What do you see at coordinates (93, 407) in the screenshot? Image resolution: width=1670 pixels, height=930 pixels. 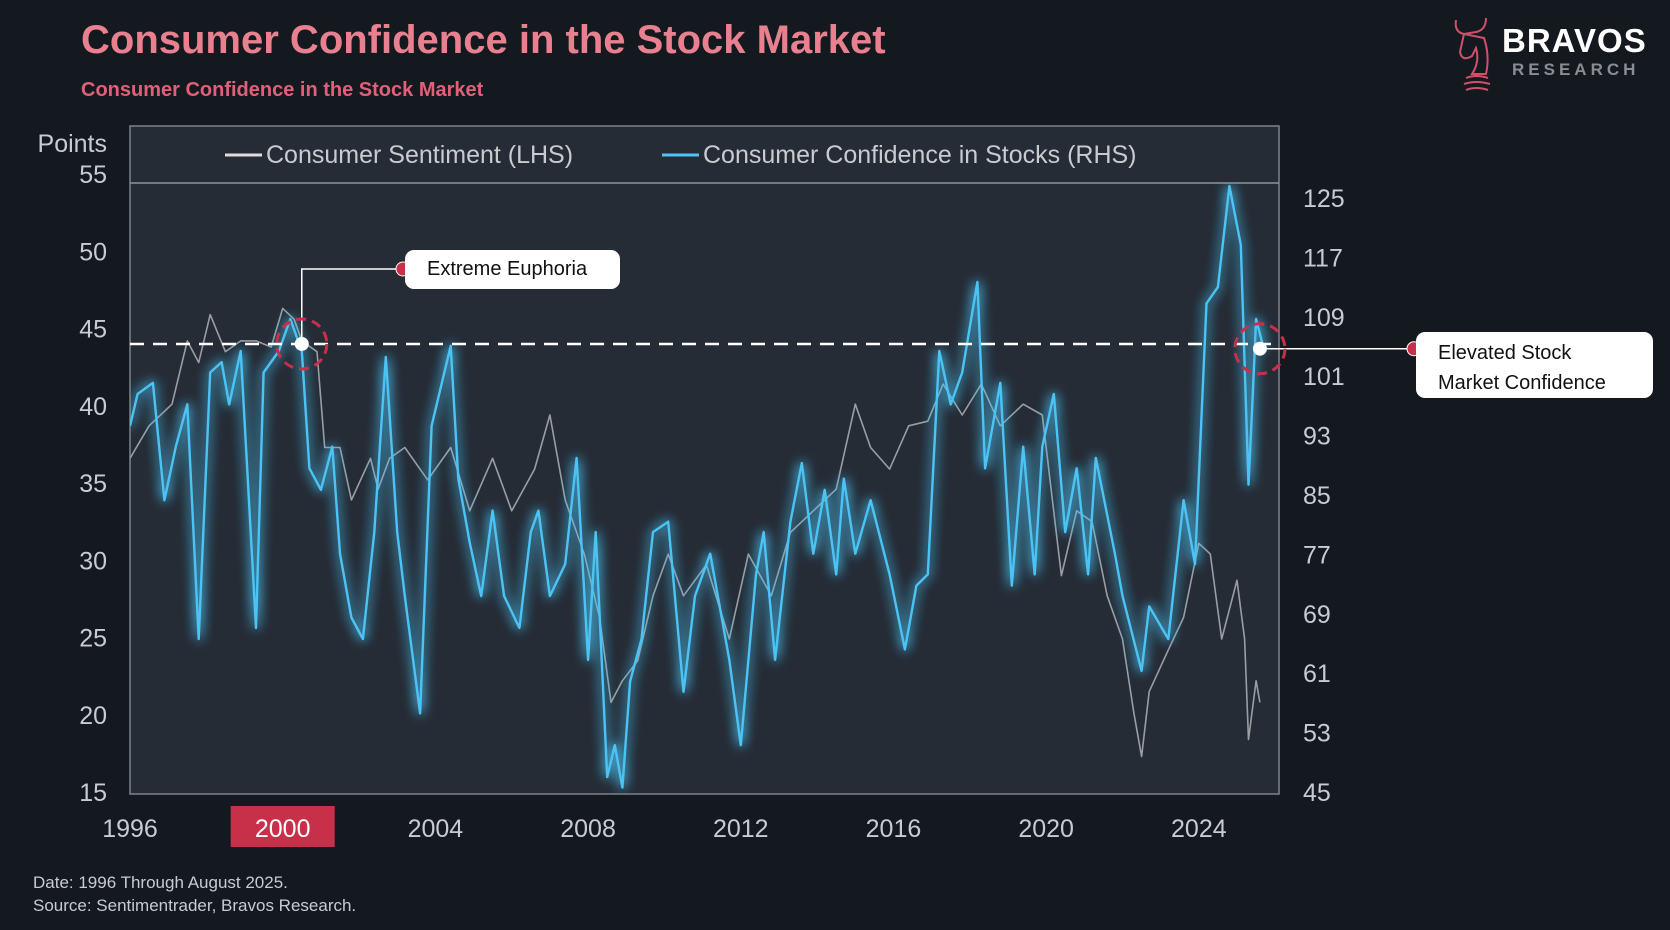 I see `y-tick-left: 40` at bounding box center [93, 407].